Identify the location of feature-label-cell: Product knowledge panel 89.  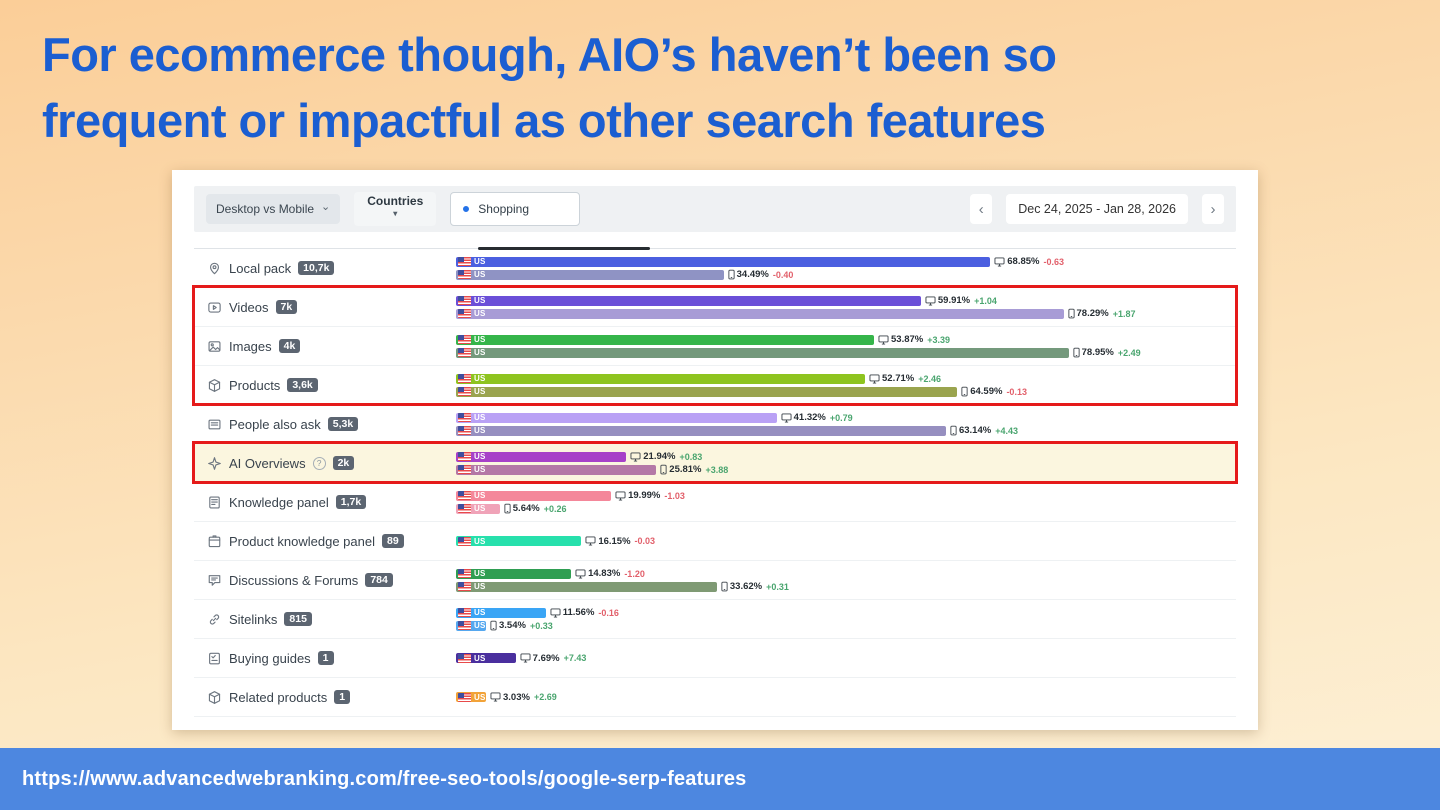
(325, 541).